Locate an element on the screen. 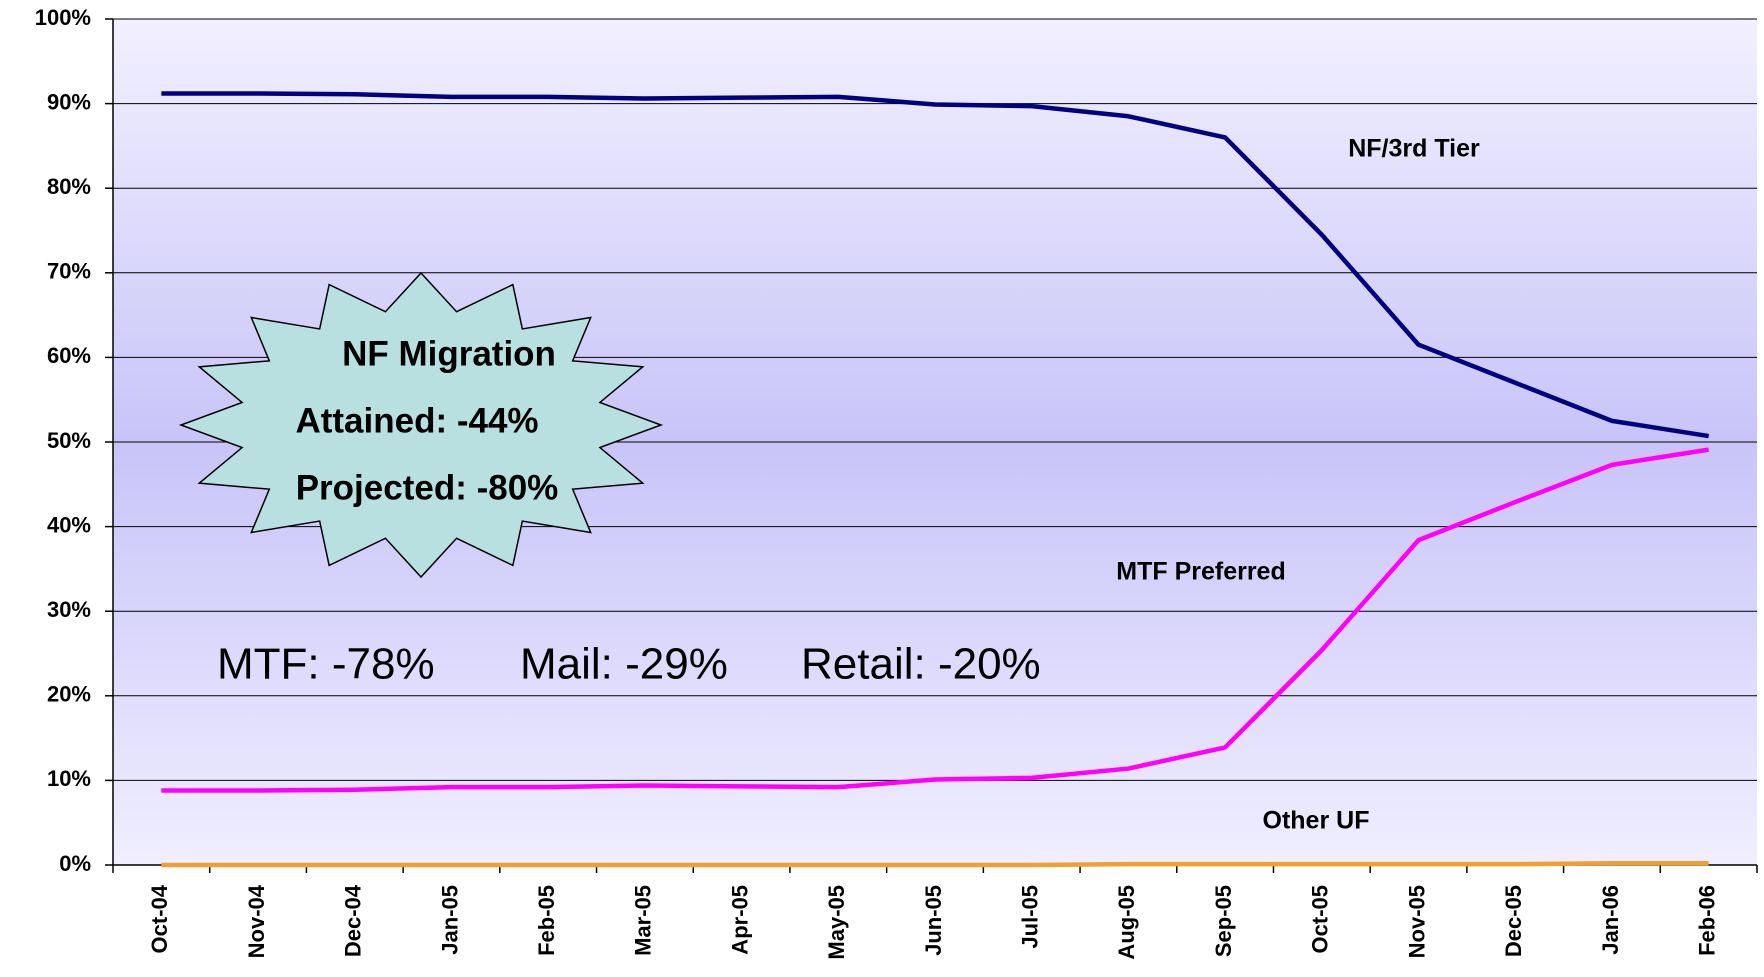 The width and height of the screenshot is (1764, 977). x-tick-label: May-05 is located at coordinates (836, 922).